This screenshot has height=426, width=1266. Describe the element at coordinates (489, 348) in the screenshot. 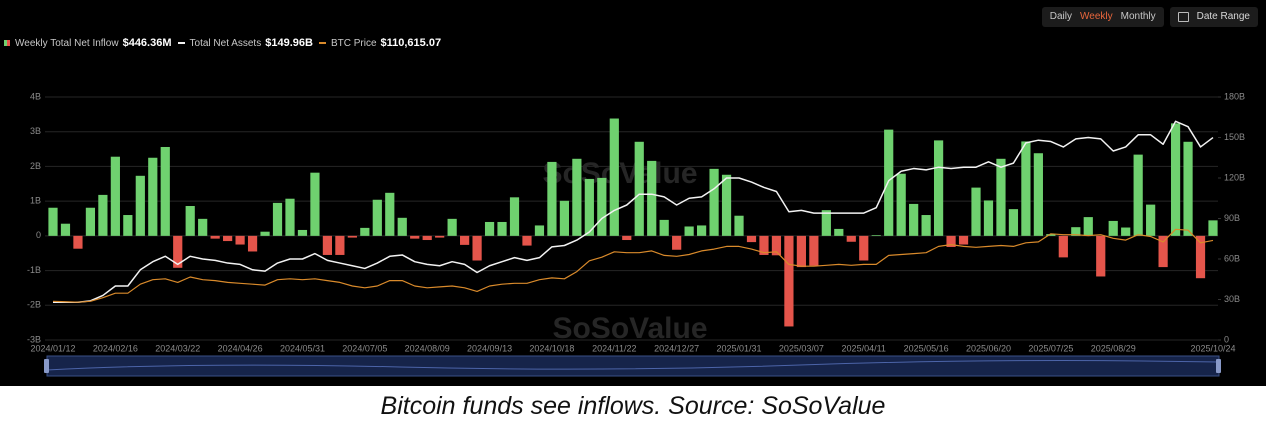

I see `x-tick-label: 2024/09/13` at that location.